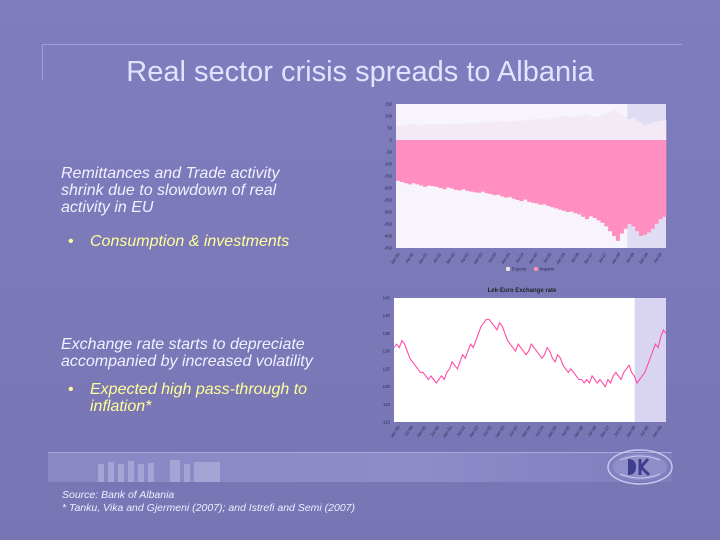  Describe the element at coordinates (388, 188) in the screenshot. I see `y-tick-label: -200` at that location.